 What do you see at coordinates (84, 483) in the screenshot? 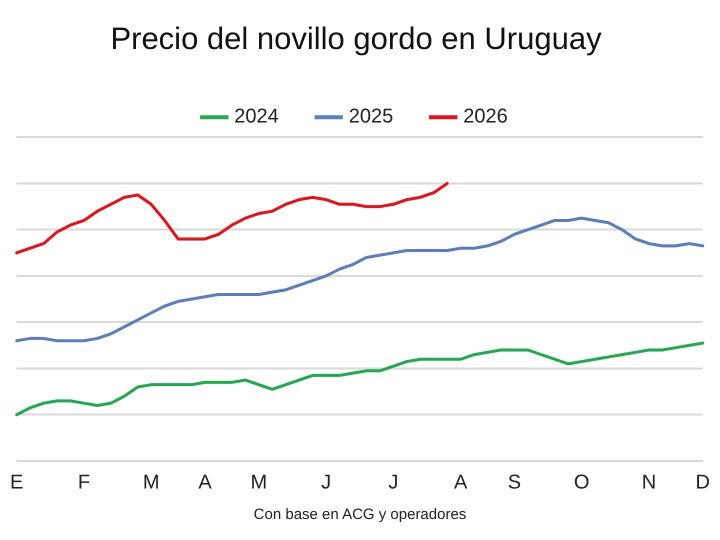
I see `x-tick-label: F` at bounding box center [84, 483].